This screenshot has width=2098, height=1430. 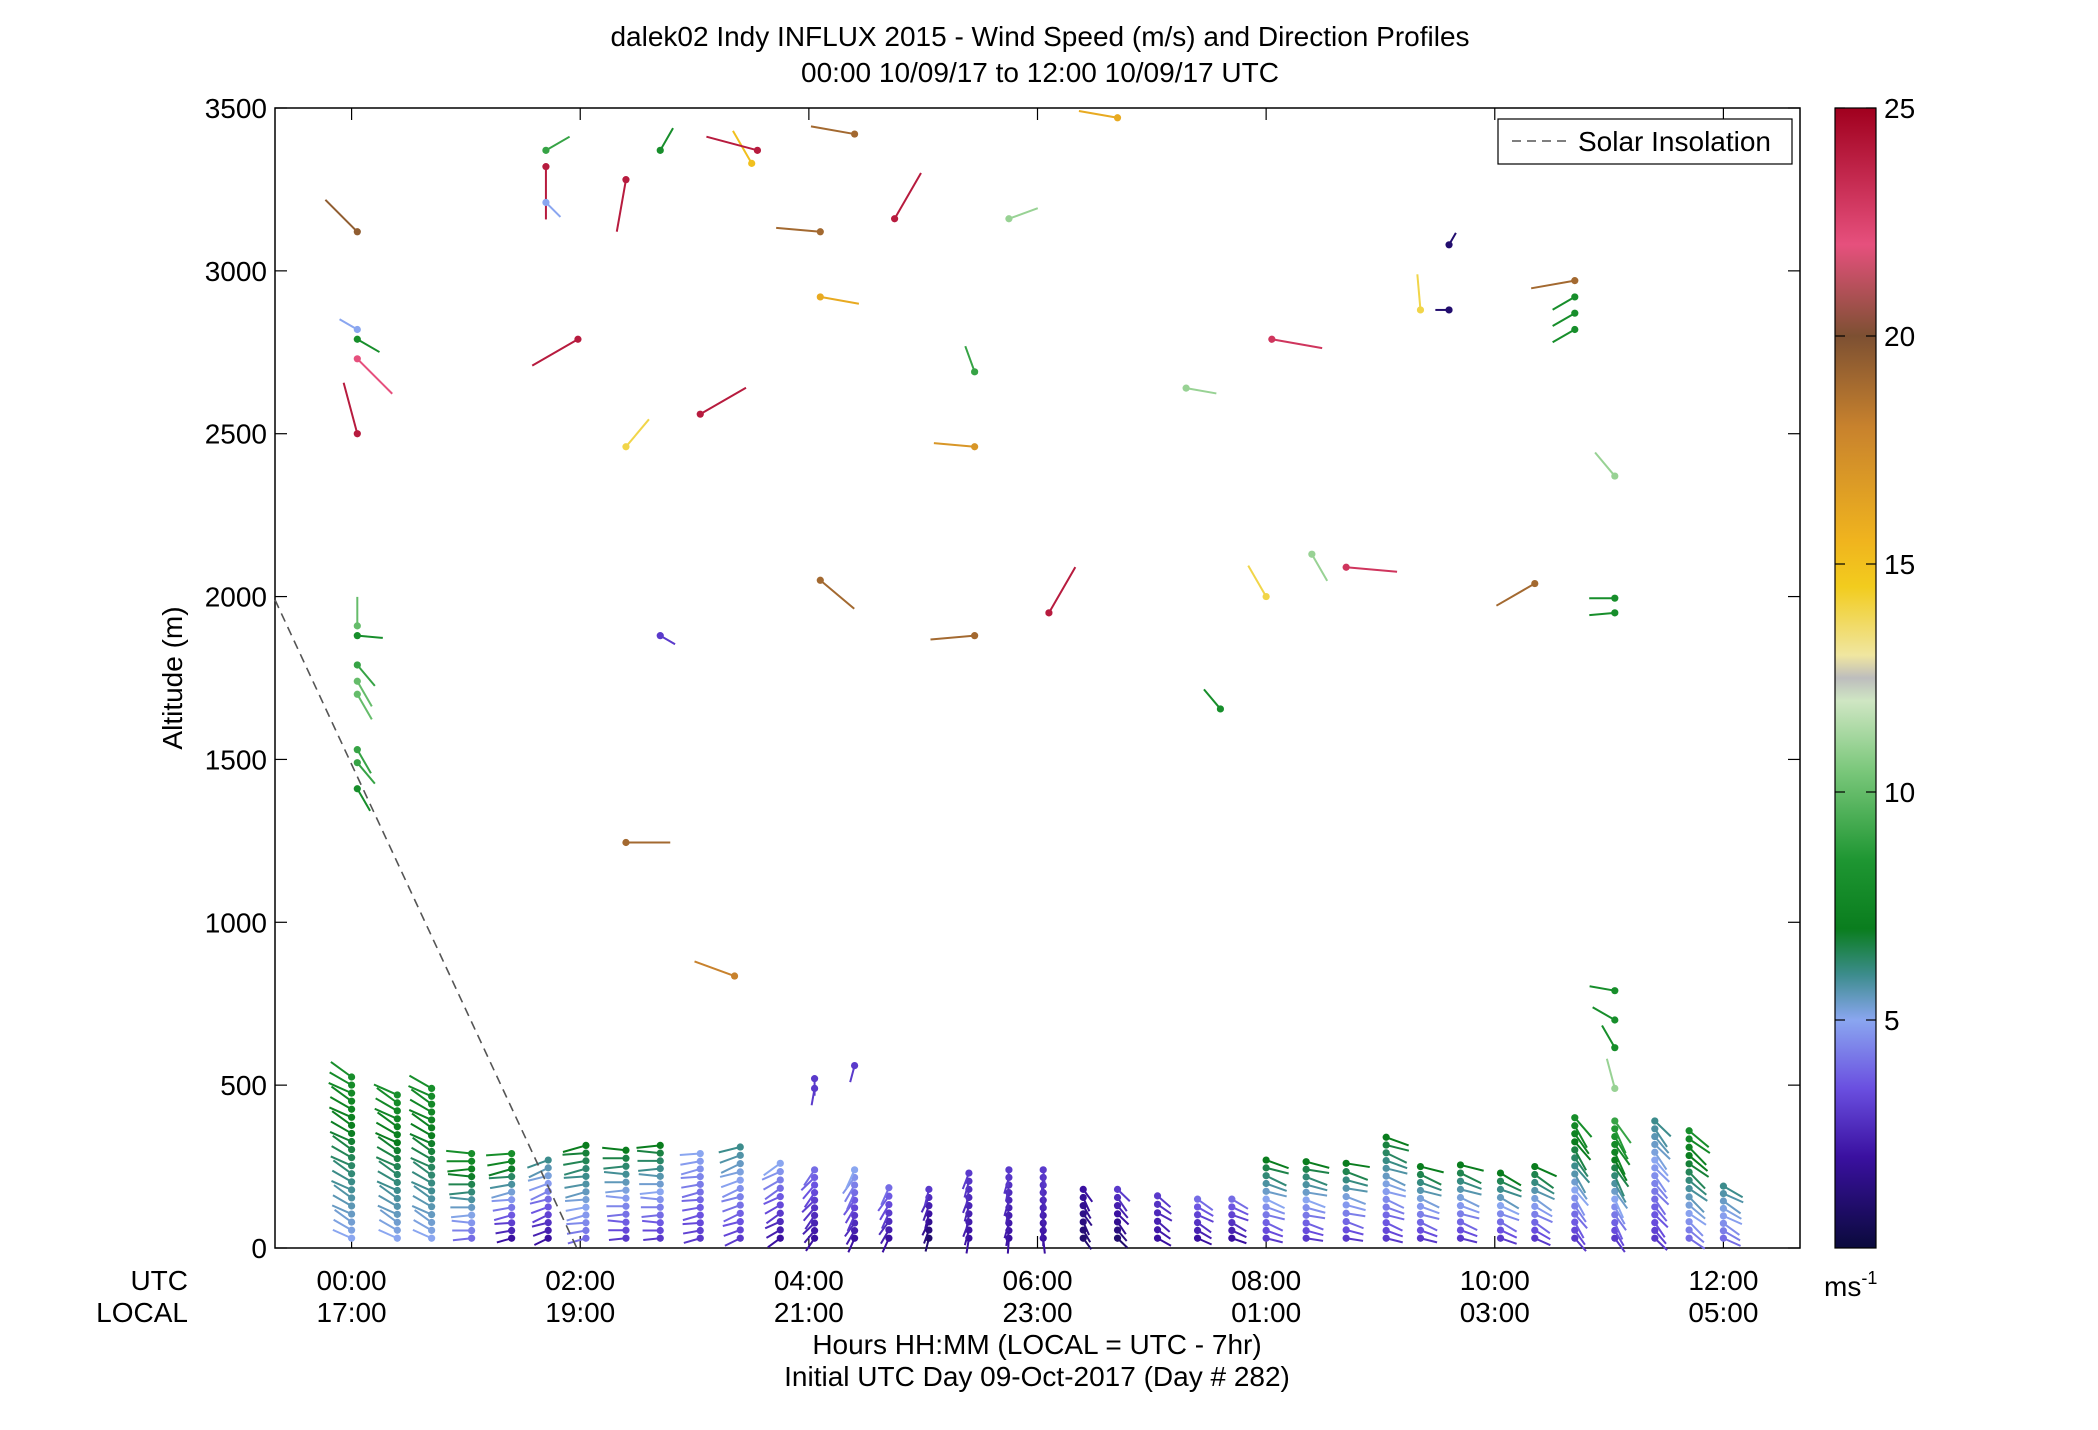 What do you see at coordinates (580, 1312) in the screenshot?
I see `x-tick-label-local: 19:00` at bounding box center [580, 1312].